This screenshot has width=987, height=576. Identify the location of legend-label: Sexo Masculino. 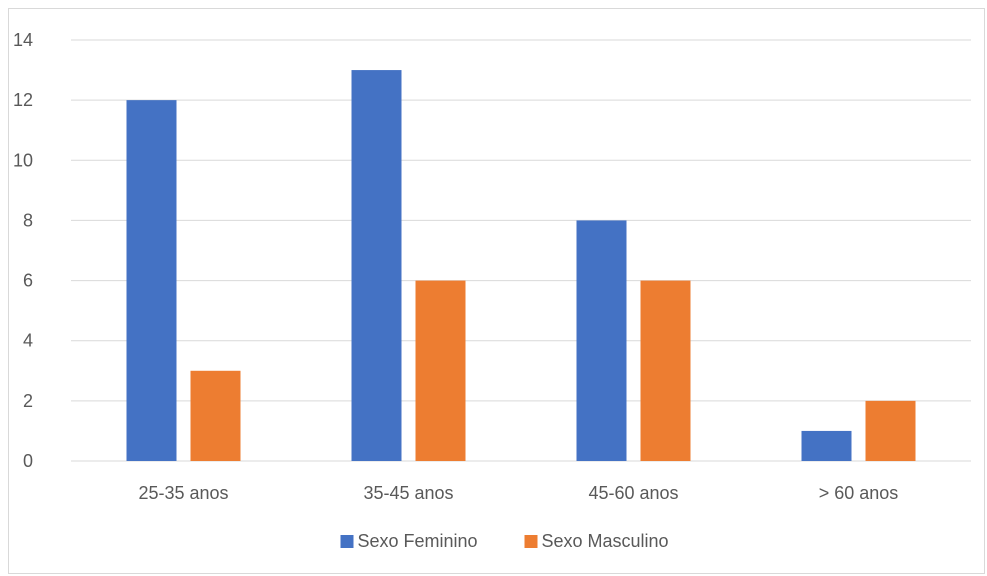
(605, 541).